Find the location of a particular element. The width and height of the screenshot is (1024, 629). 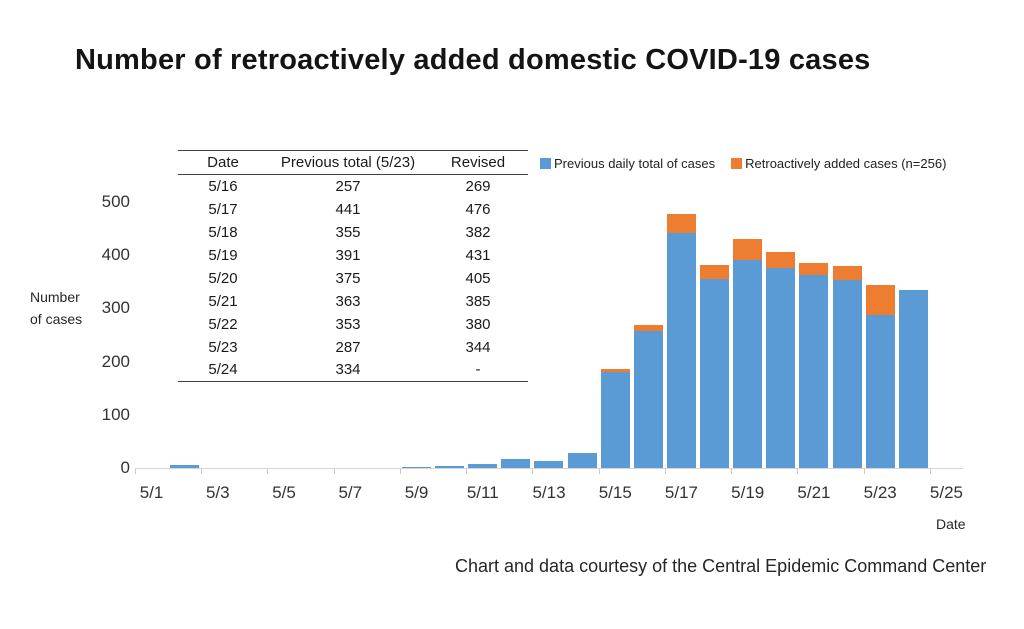

bar-5/11 is located at coordinates (483, 466).